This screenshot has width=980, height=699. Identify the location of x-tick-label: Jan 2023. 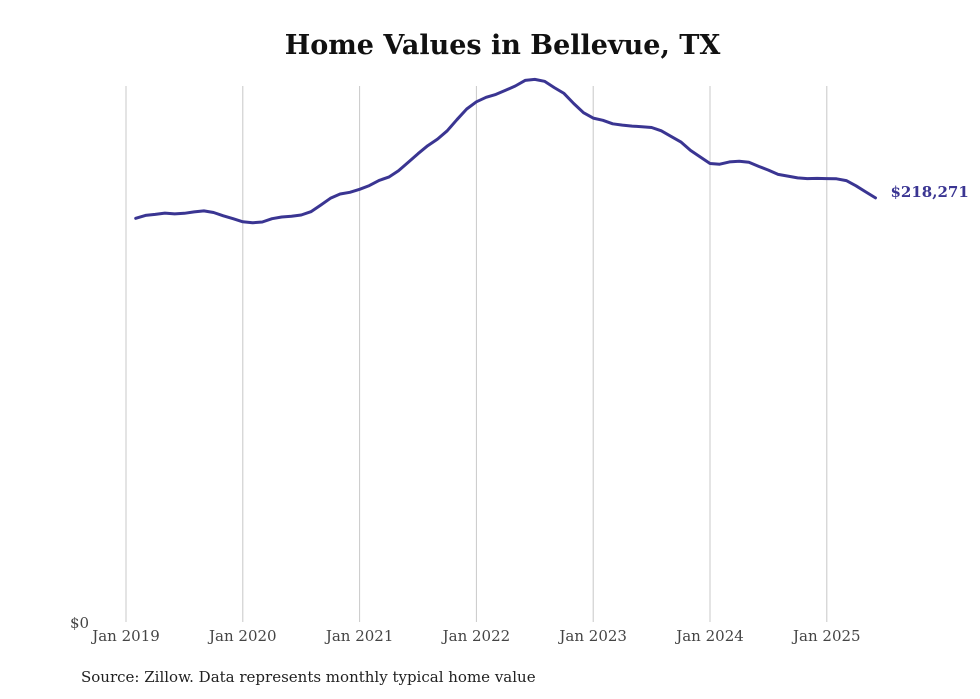
(592, 636).